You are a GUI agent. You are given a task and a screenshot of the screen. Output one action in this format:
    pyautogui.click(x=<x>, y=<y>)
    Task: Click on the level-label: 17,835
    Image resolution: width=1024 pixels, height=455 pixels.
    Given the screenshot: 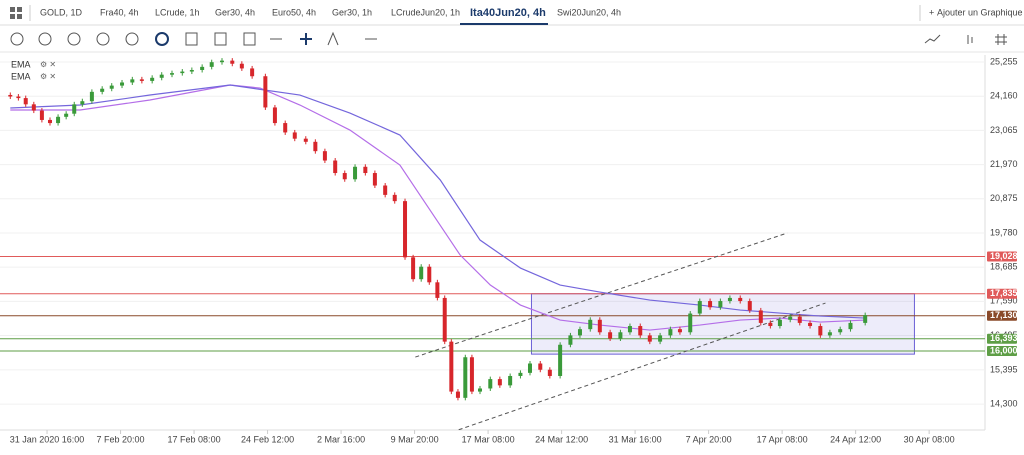 What is the action you would take?
    pyautogui.click(x=1004, y=293)
    